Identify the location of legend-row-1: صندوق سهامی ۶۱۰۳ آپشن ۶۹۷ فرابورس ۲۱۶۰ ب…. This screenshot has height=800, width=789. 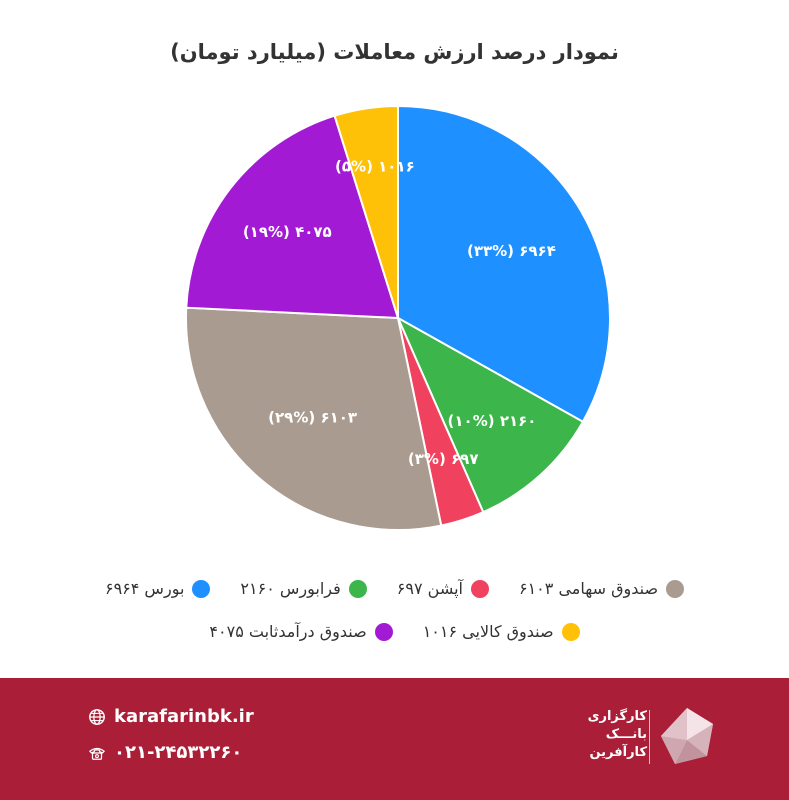
(394, 588).